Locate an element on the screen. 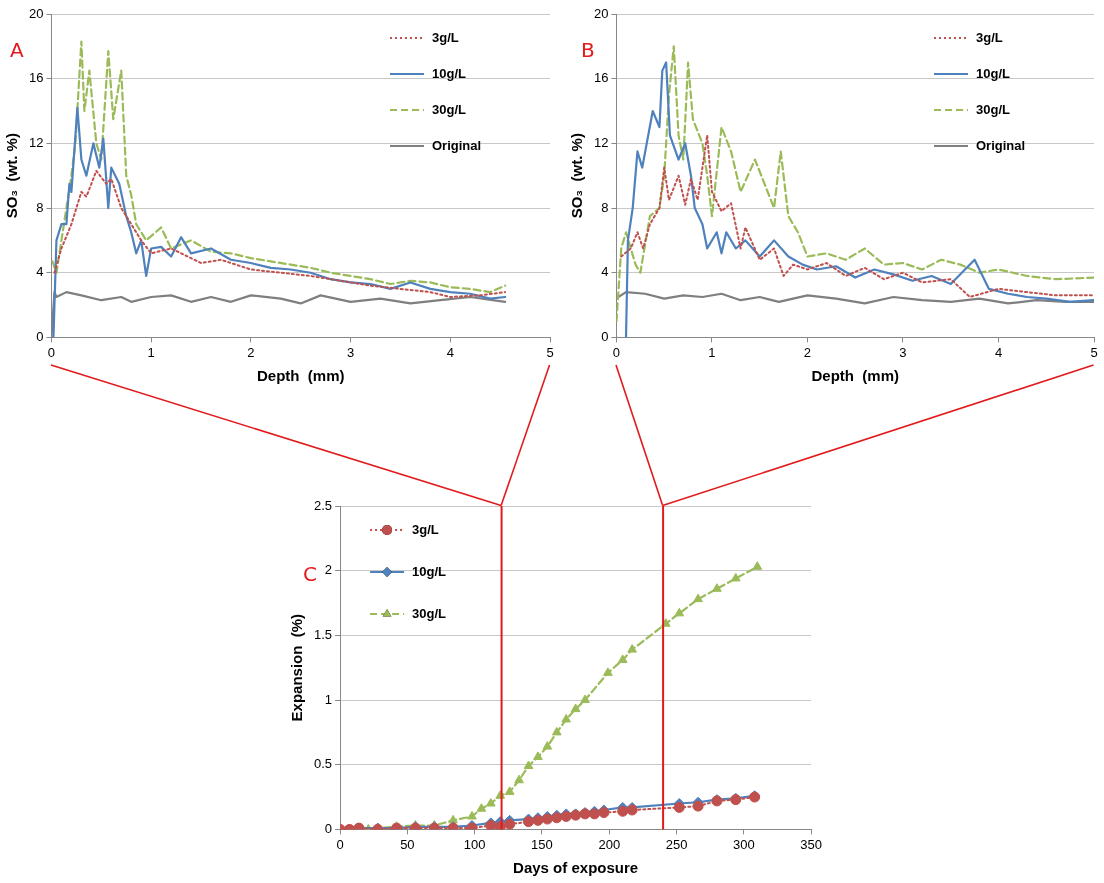 The height and width of the screenshot is (883, 1104). x-tick-label: 350 is located at coordinates (811, 844).